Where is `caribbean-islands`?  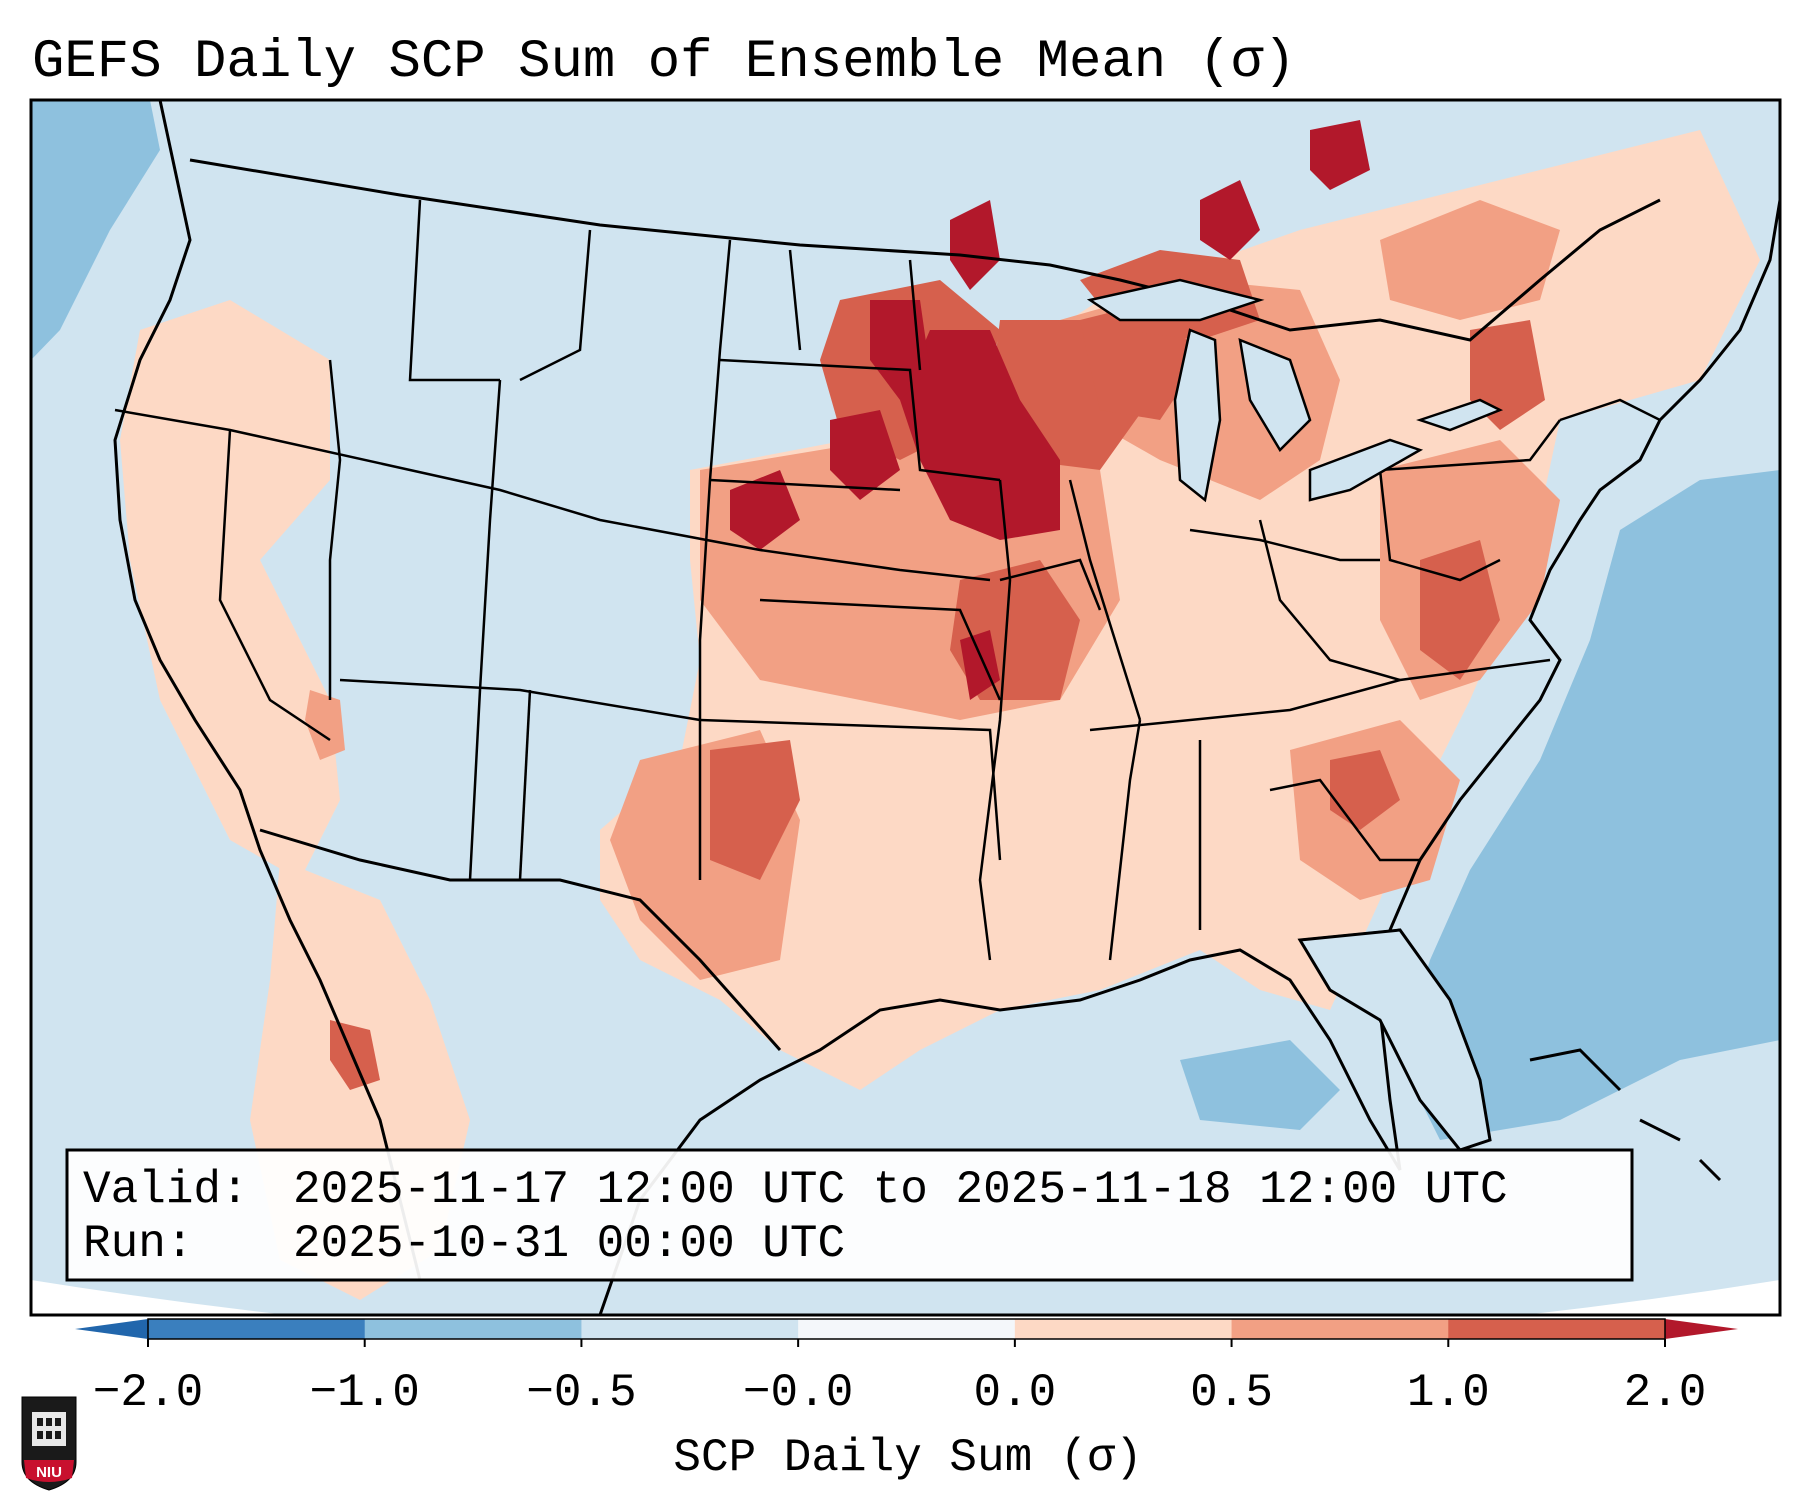
caribbean-islands is located at coordinates (1625, 1115).